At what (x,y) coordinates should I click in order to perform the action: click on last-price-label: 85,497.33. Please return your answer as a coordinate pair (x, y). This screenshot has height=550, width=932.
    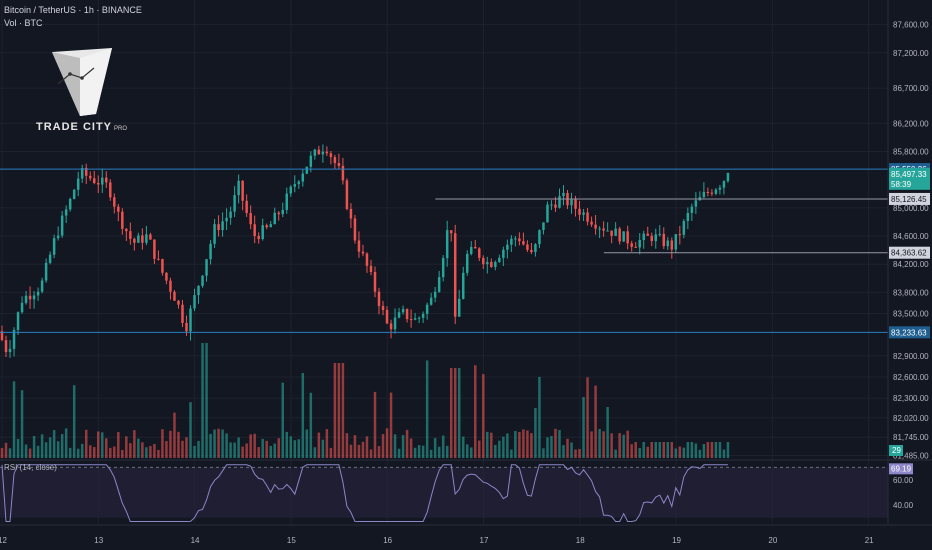
    Looking at the image, I should click on (909, 174).